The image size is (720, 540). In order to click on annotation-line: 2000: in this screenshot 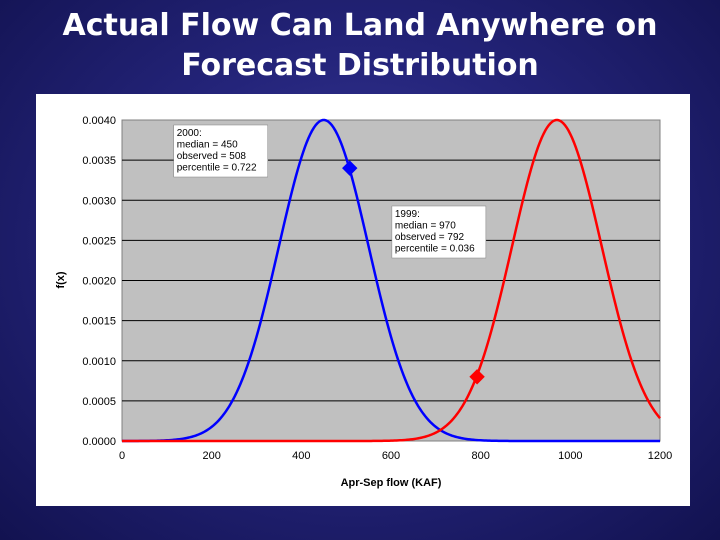, I will do `click(189, 133)`.